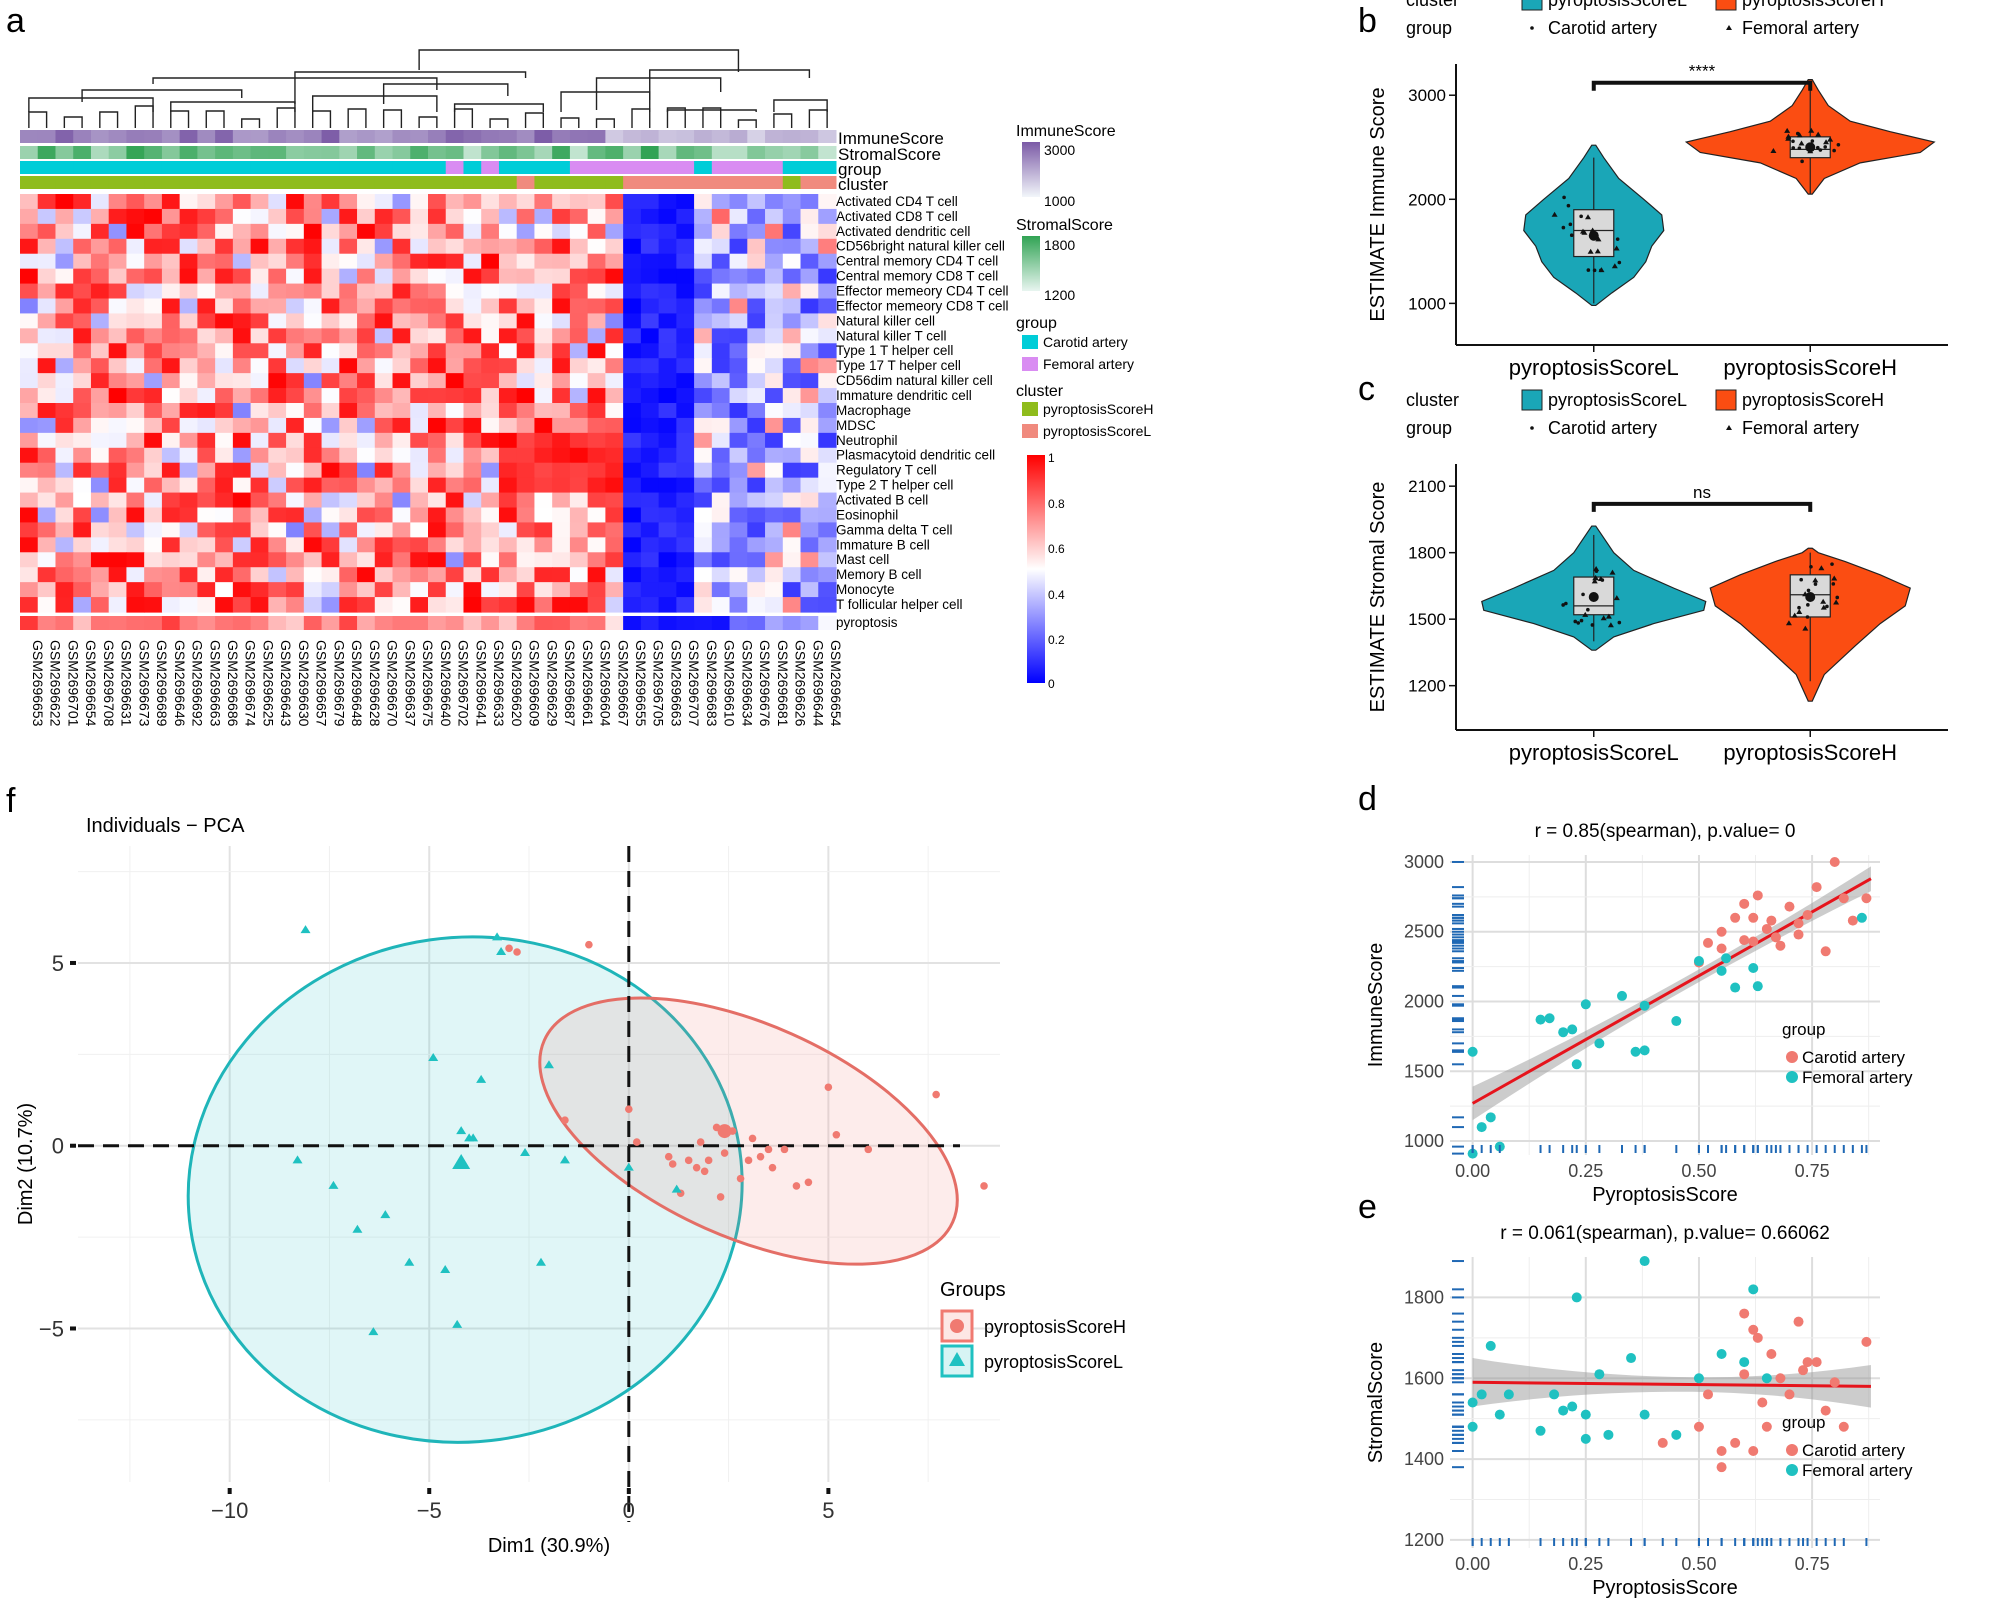  What do you see at coordinates (224, 623) in the screenshot?
I see `pyroptosis-cell` at bounding box center [224, 623].